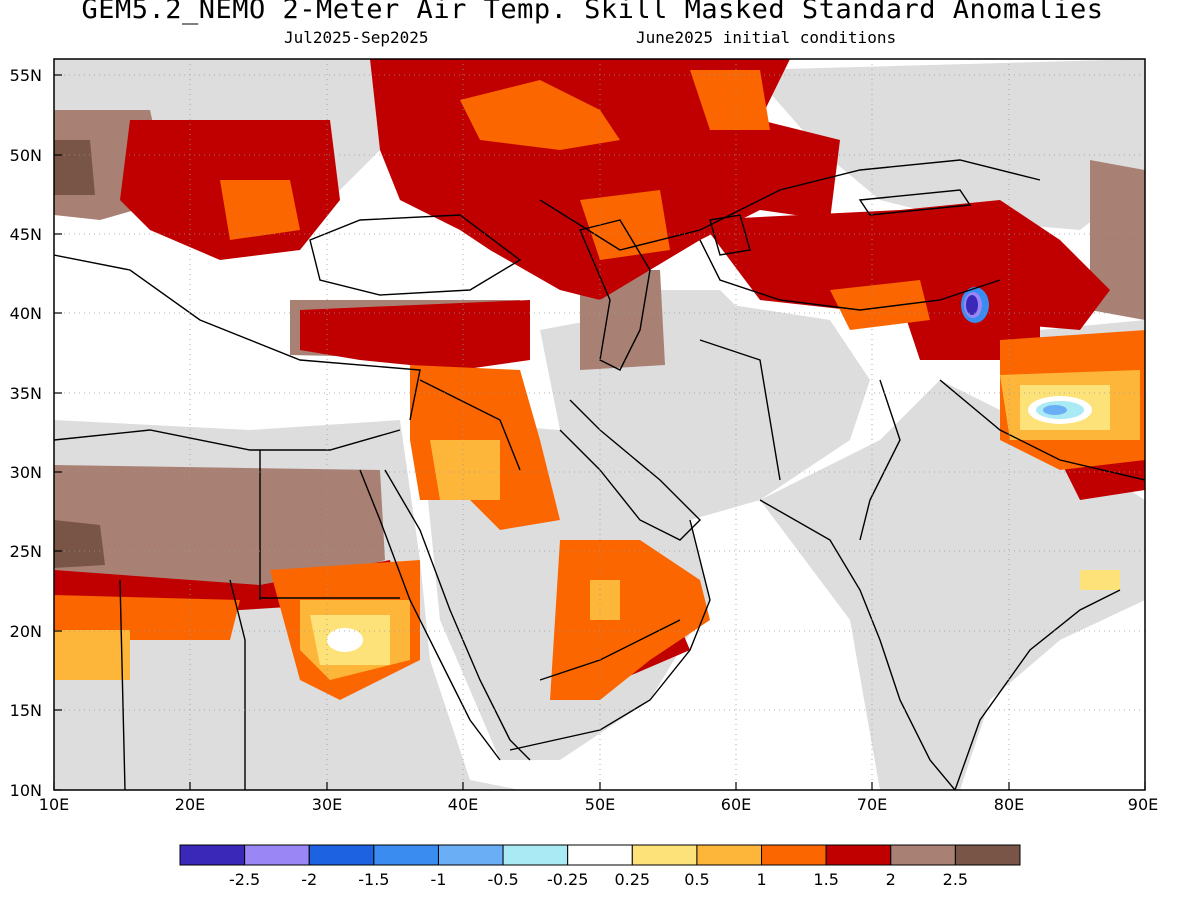 The image size is (1200, 900). Describe the element at coordinates (730, 100) in the screenshot. I see `anomaly-1to1.5-volga` at that location.